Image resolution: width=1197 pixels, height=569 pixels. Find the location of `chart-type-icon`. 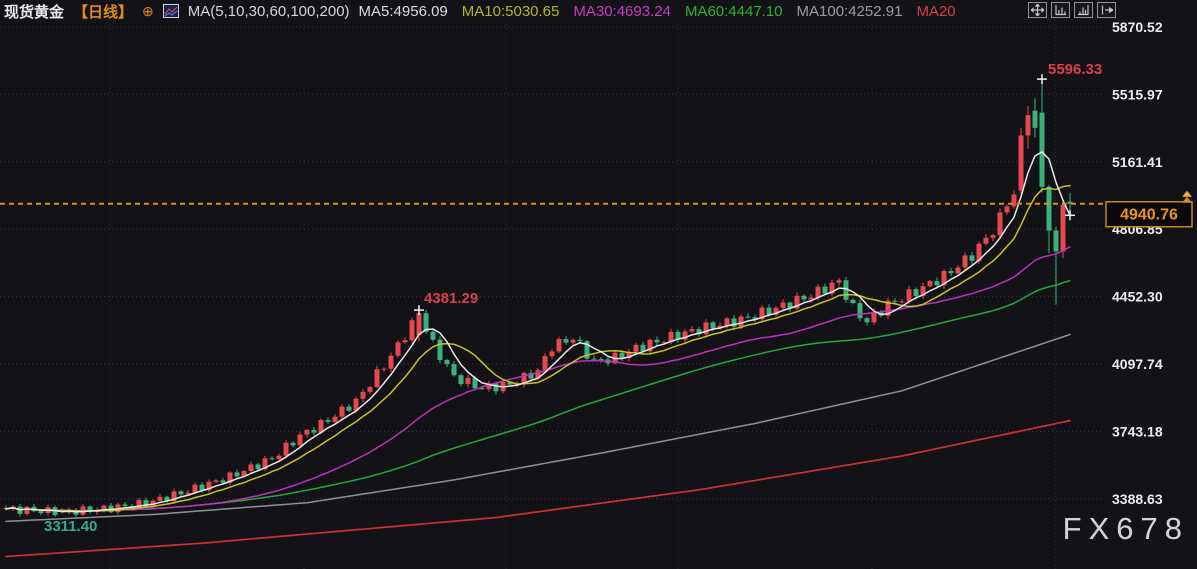

chart-type-icon is located at coordinates (170, 11).